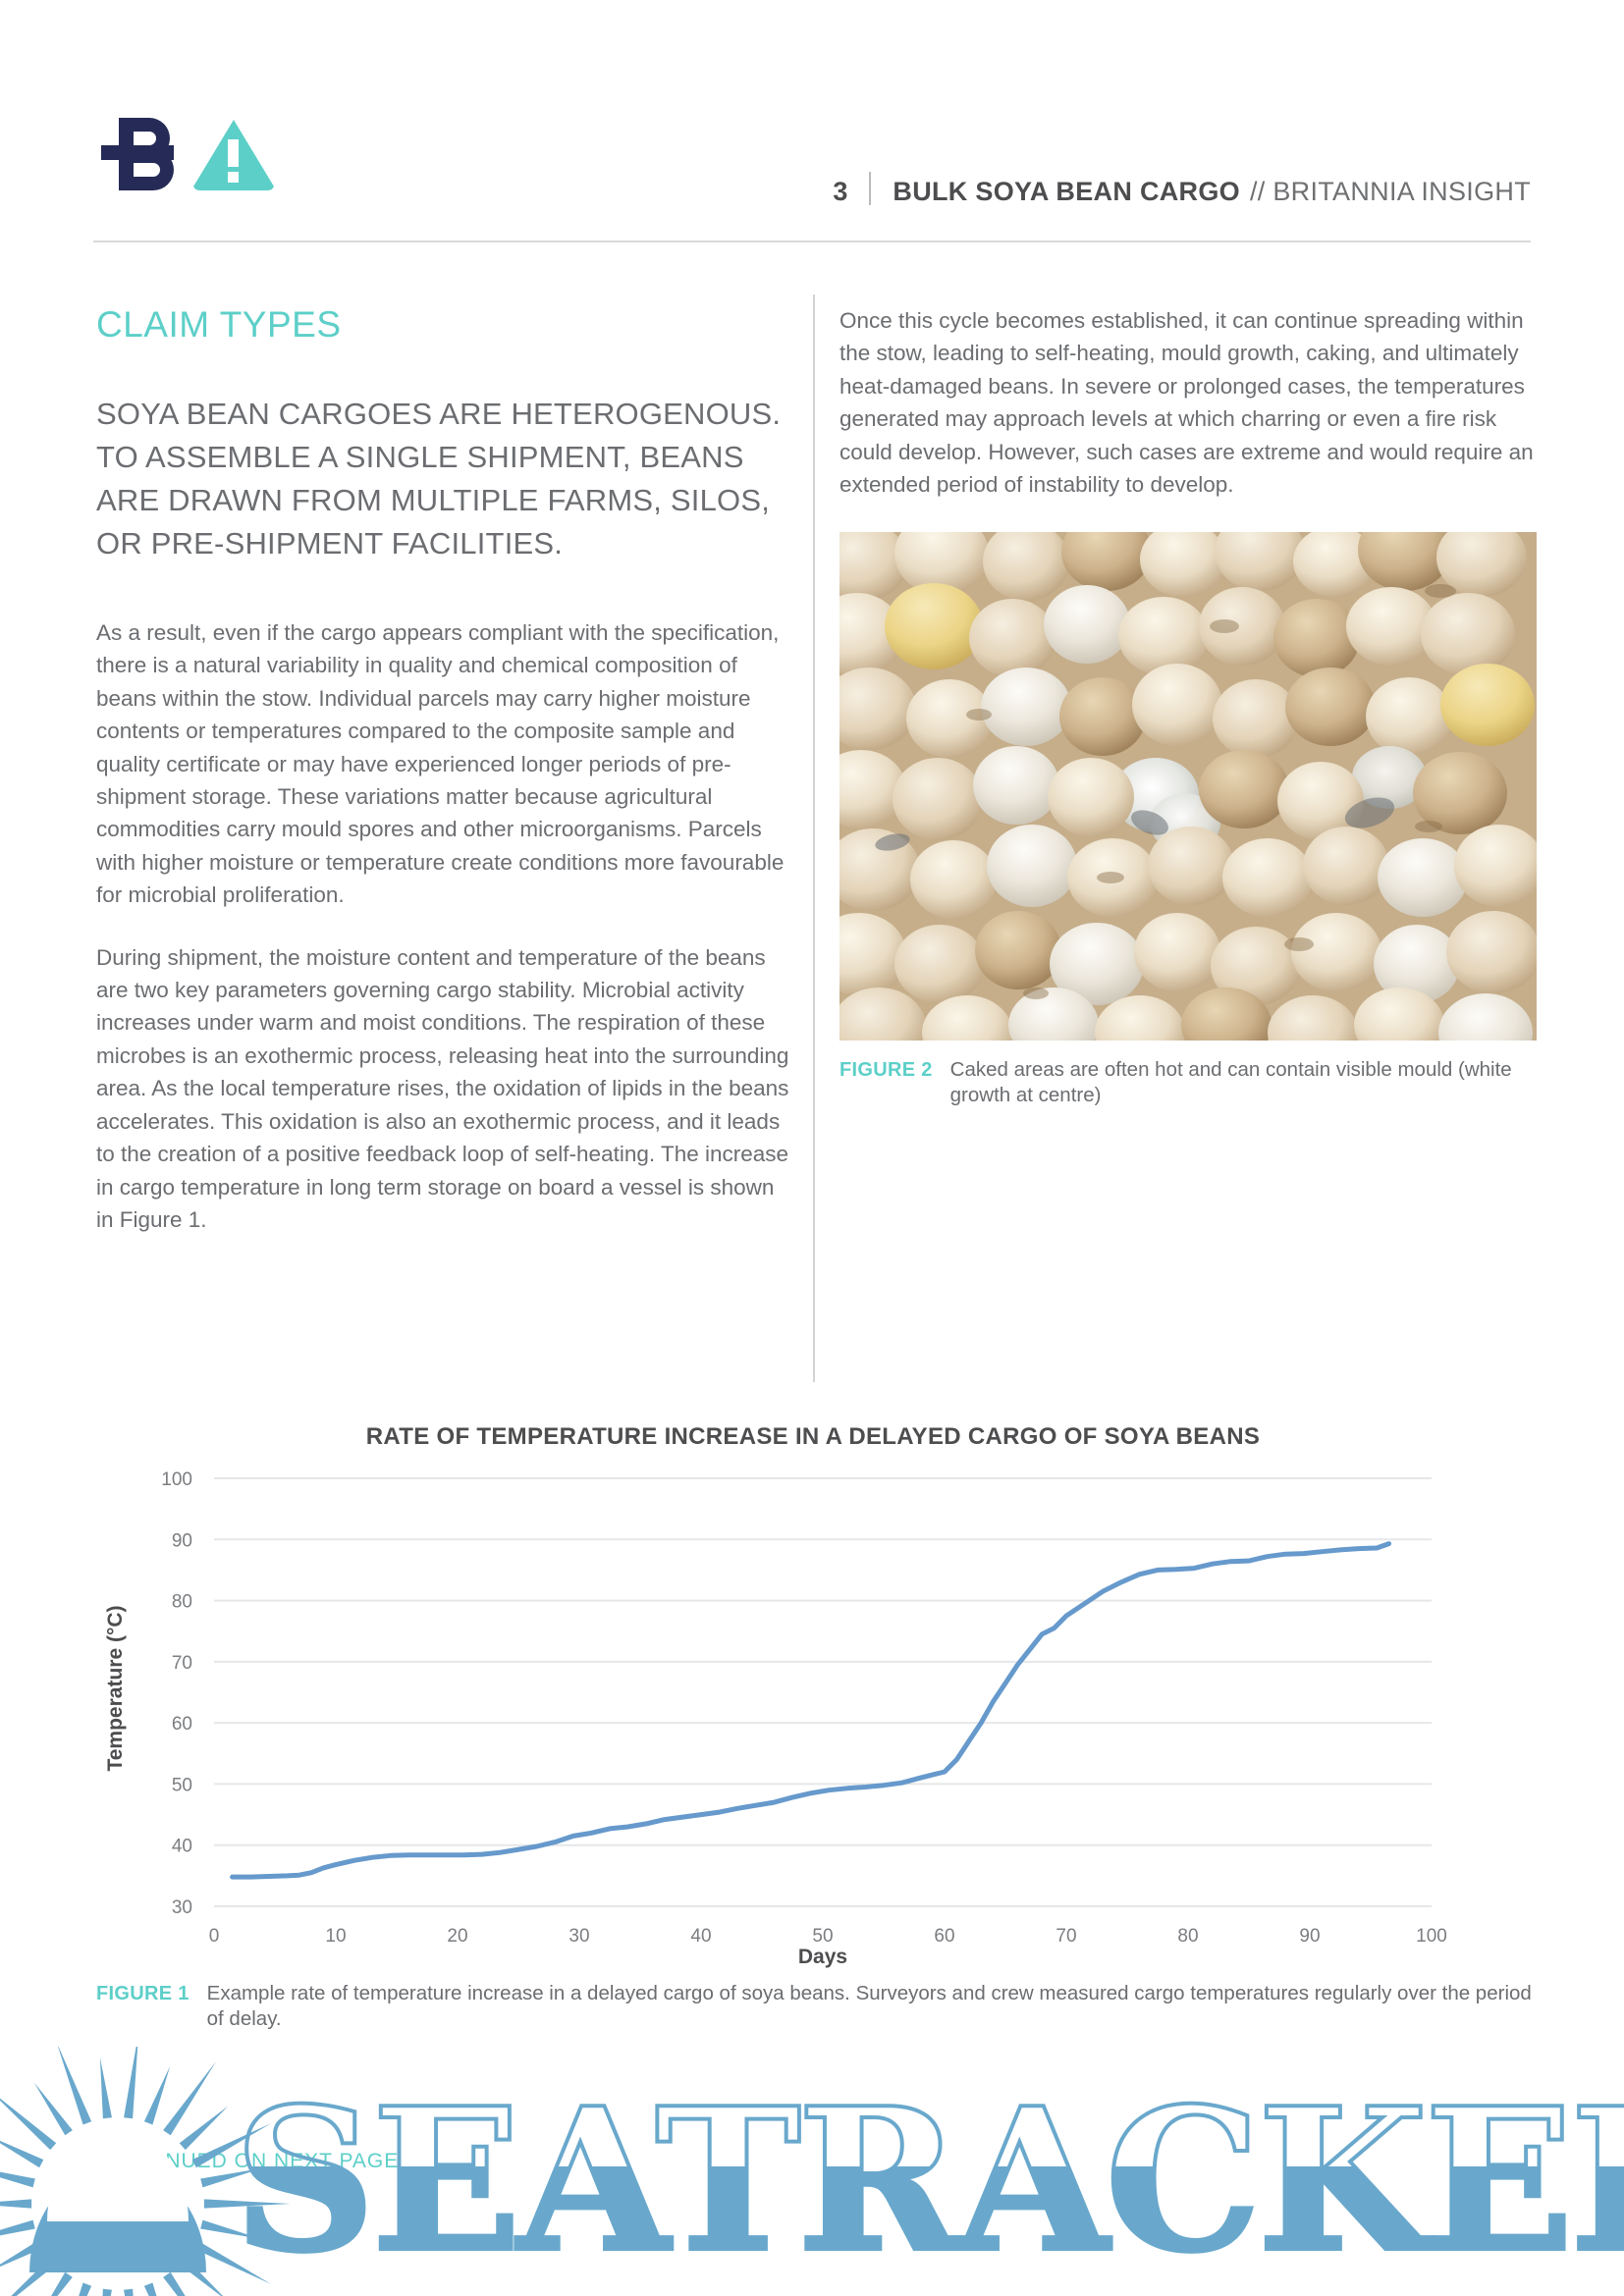 The image size is (1624, 2296). I want to click on svg-text: SEATRACKER.RU, so click(929, 2181).